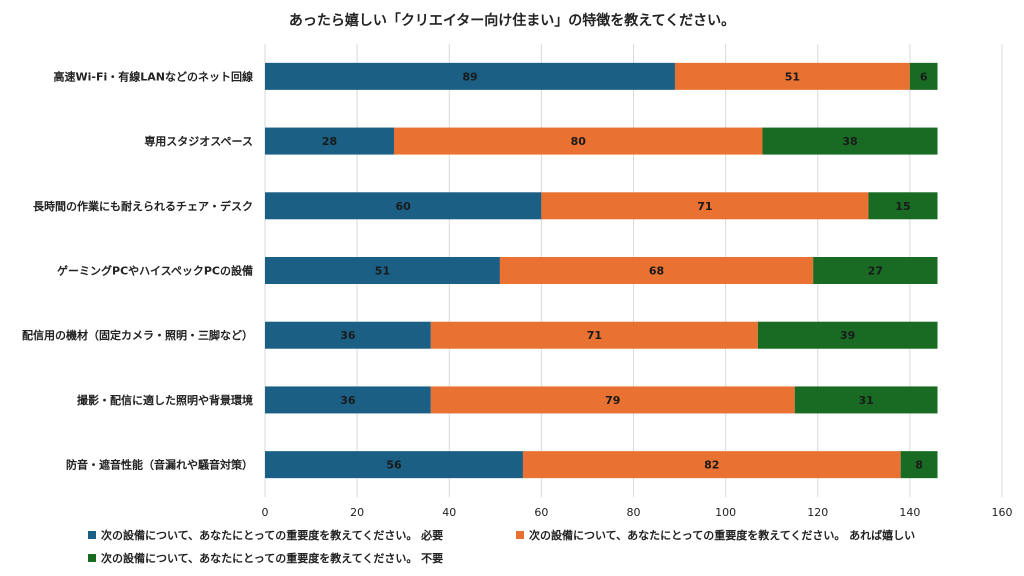 Image resolution: width=1024 pixels, height=576 pixels. Describe the element at coordinates (722, 535) in the screenshot. I see `legend-label: 次の設備について、あなたにとっての重要度を教えてください。 あれば嬉しい` at that location.